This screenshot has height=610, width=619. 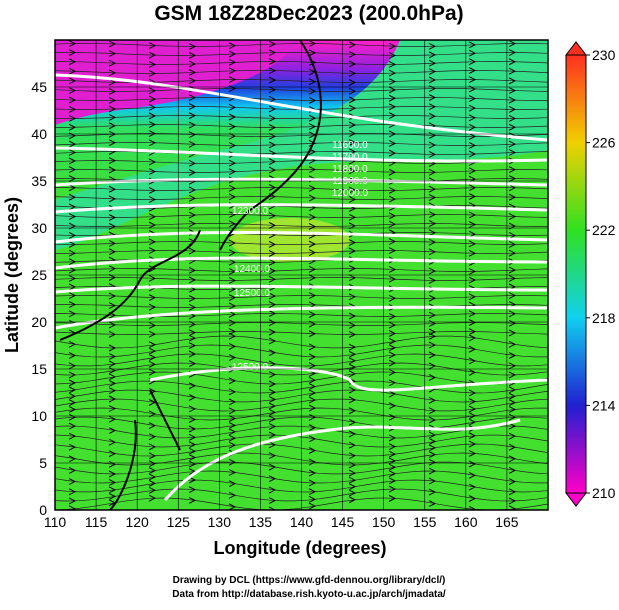 What do you see at coordinates (604, 493) in the screenshot?
I see `colorbar-tick-label: 210` at bounding box center [604, 493].